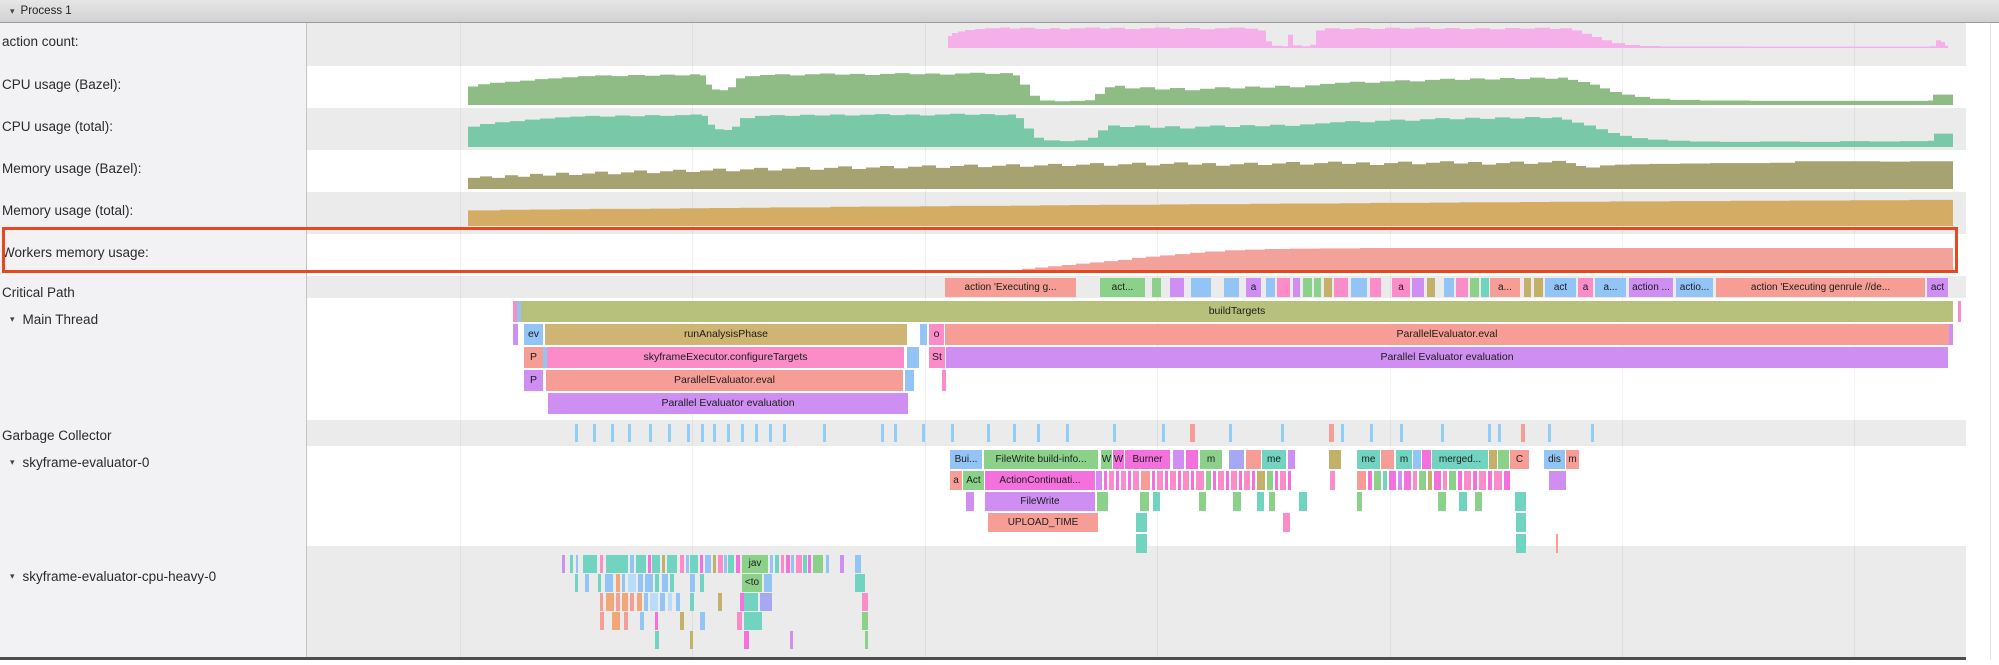  Describe the element at coordinates (1447, 334) in the screenshot. I see `trace-slice: ParallelEvaluator.eval` at that location.